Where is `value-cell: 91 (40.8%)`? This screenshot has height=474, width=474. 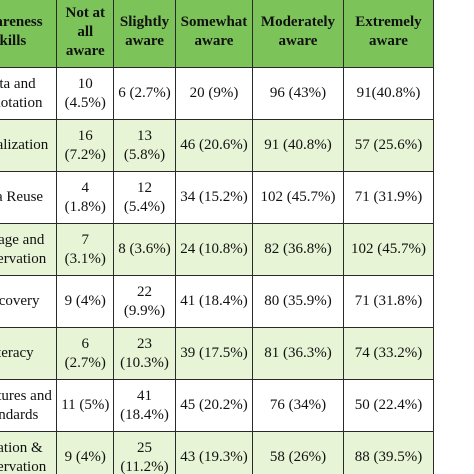
value-cell: 91 (40.8%) is located at coordinates (298, 145).